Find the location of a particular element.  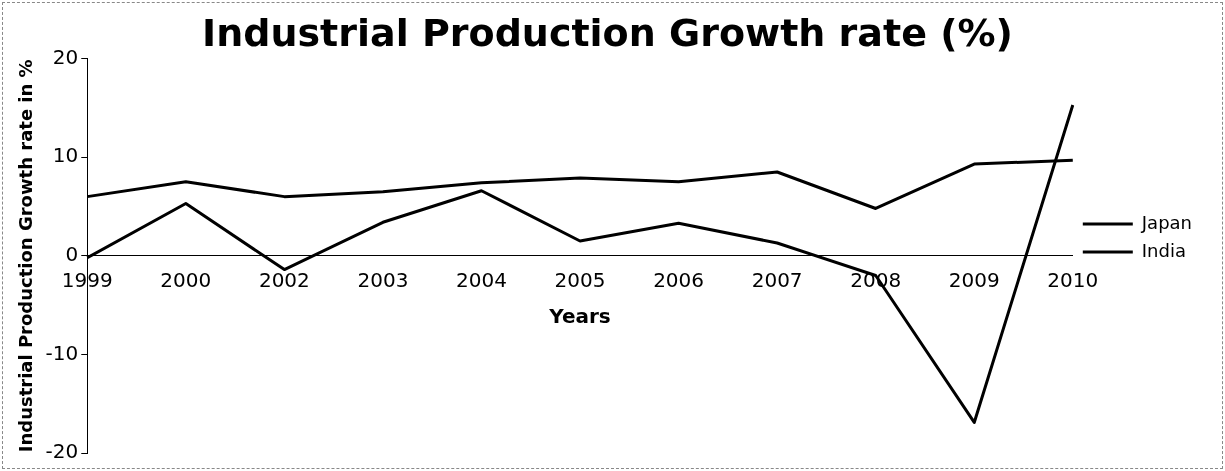

y-tick-label: 0 is located at coordinates (72, 254).